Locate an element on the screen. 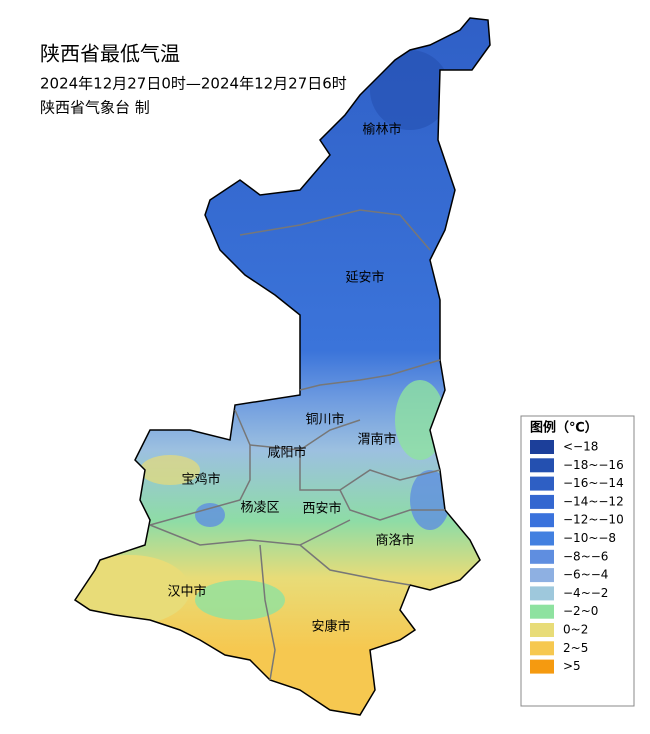 The height and width of the screenshot is (734, 650). city-label: 咸阳市 is located at coordinates (286, 453).